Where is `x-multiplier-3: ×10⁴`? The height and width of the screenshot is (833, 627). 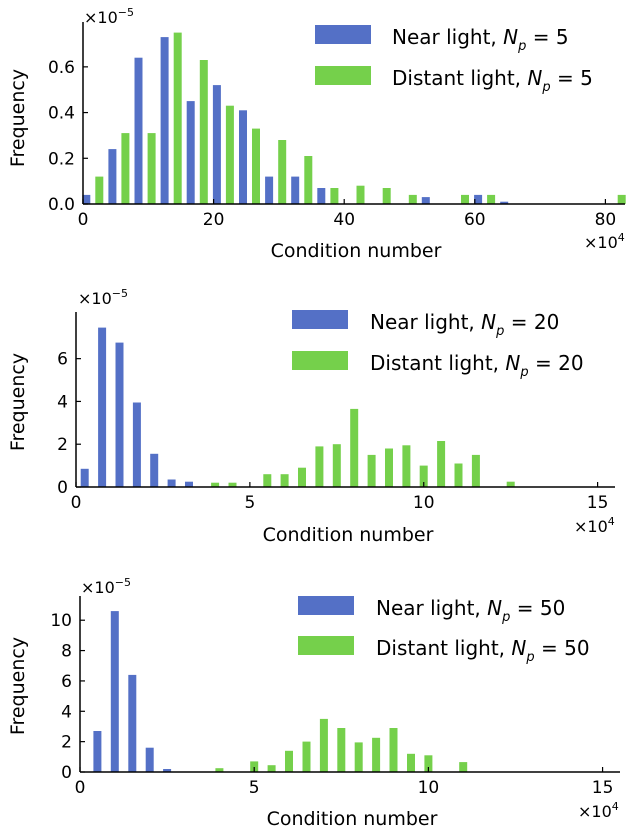
x-multiplier-3: ×10⁴ is located at coordinates (598, 810).